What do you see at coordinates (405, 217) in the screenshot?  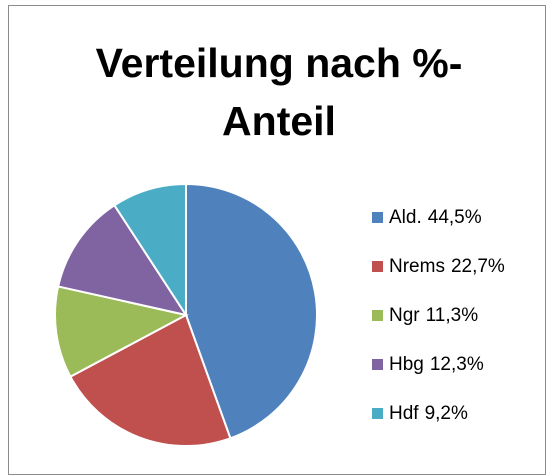 I see `legend-category: Ald.` at bounding box center [405, 217].